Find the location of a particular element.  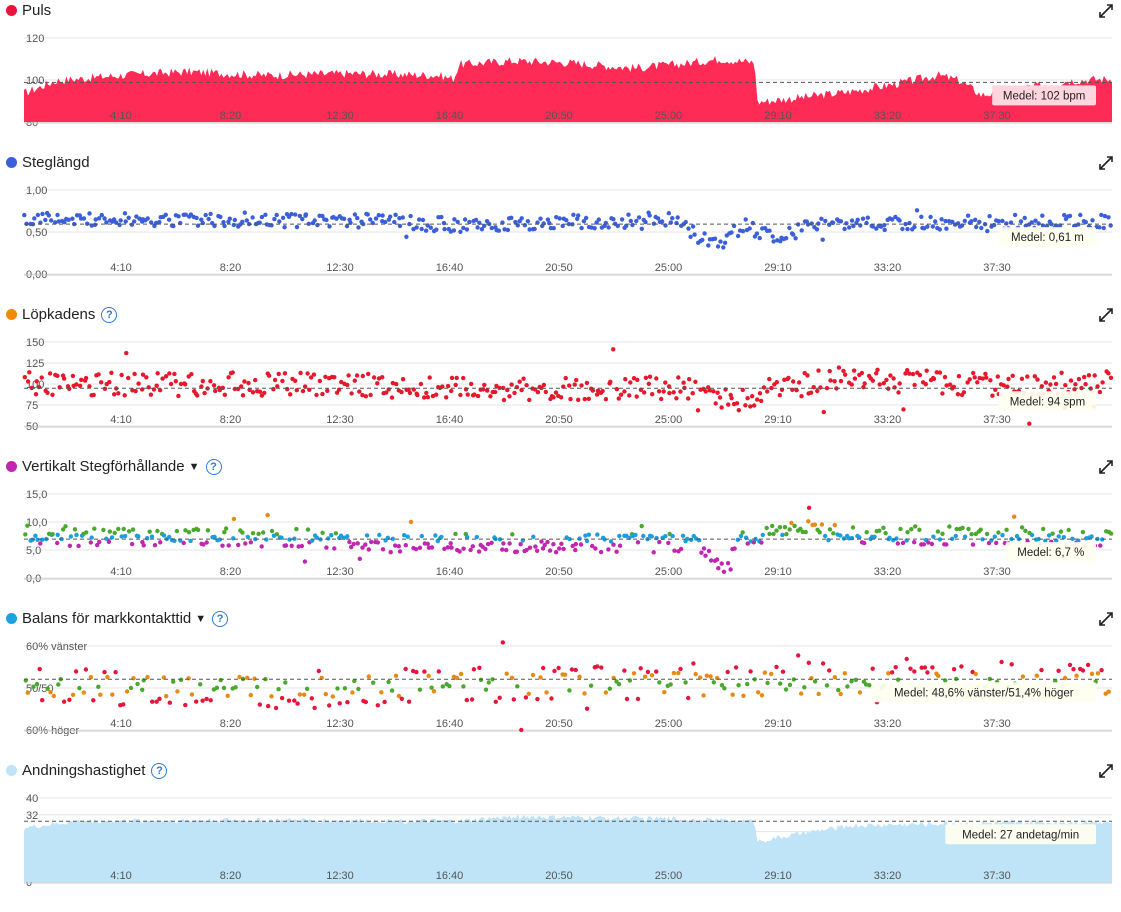

x-tick-label: 33:20 is located at coordinates (888, 268).